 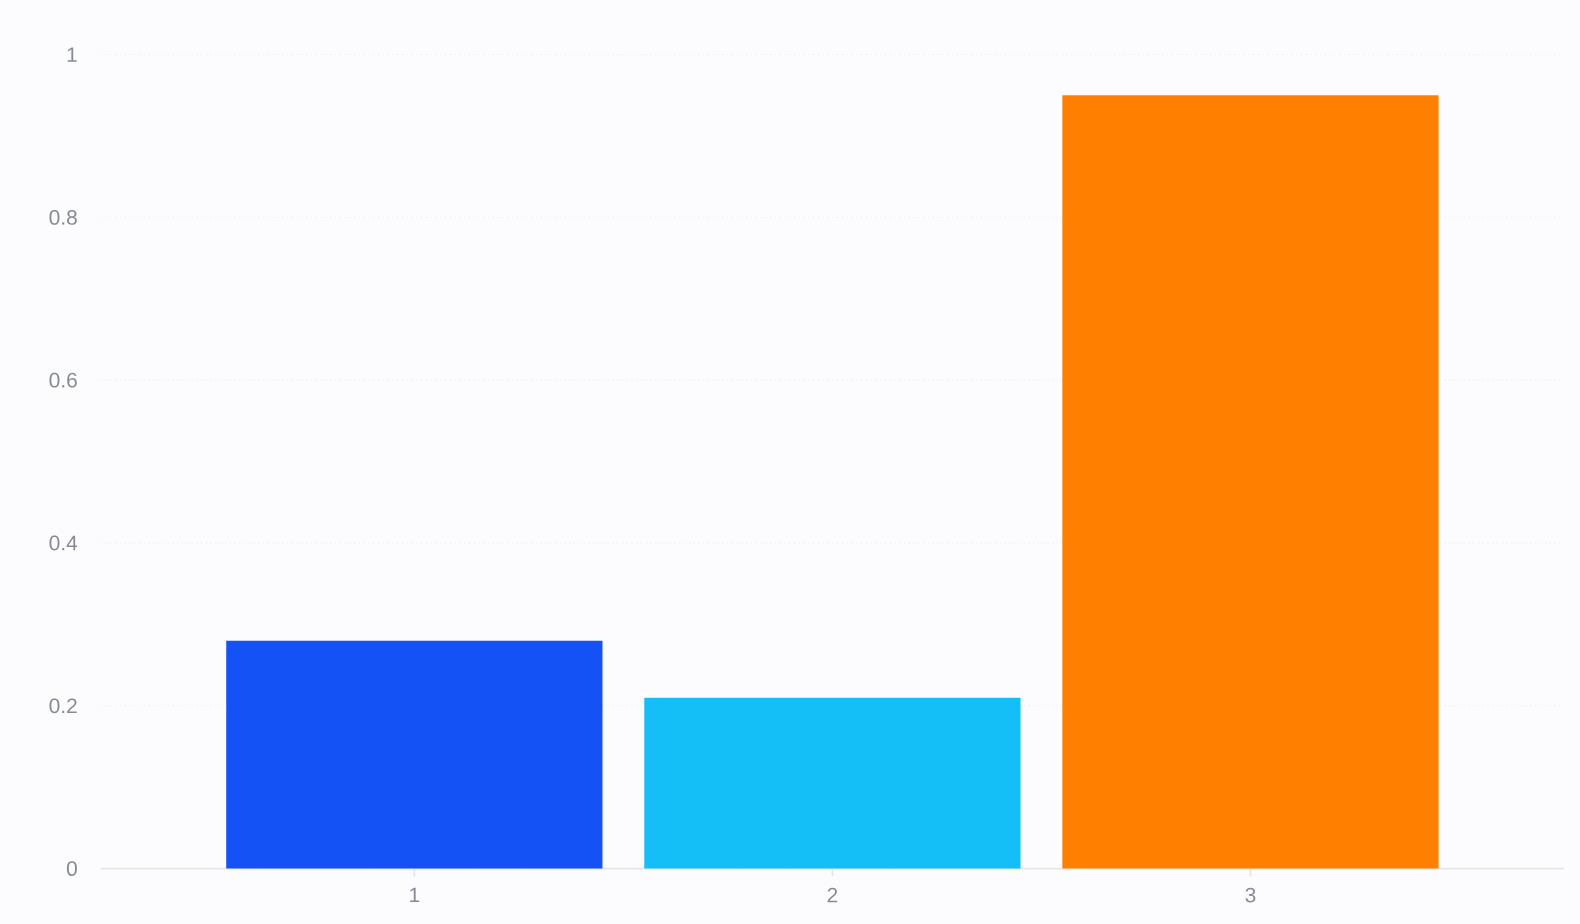 What do you see at coordinates (63, 217) in the screenshot?
I see `y-tick-label: 0.8` at bounding box center [63, 217].